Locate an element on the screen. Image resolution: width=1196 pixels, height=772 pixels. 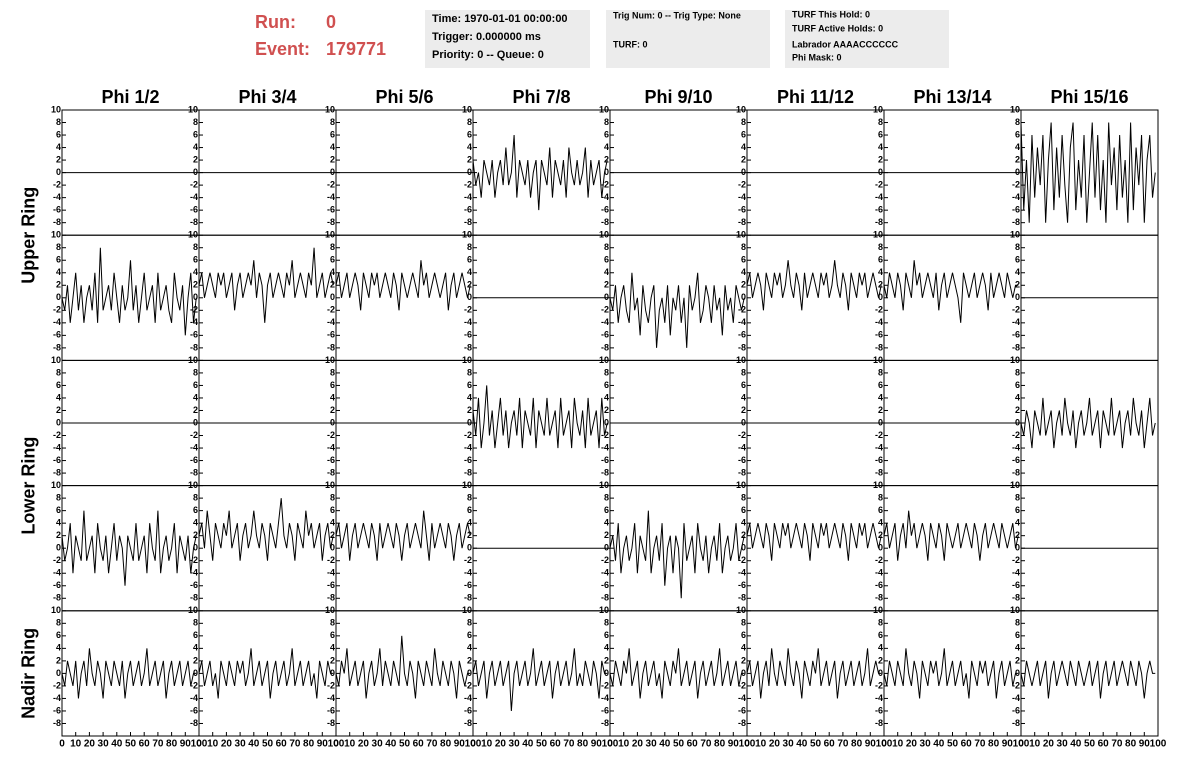
info-text: Trigger: 0.000000 ms is located at coordinates (486, 37).